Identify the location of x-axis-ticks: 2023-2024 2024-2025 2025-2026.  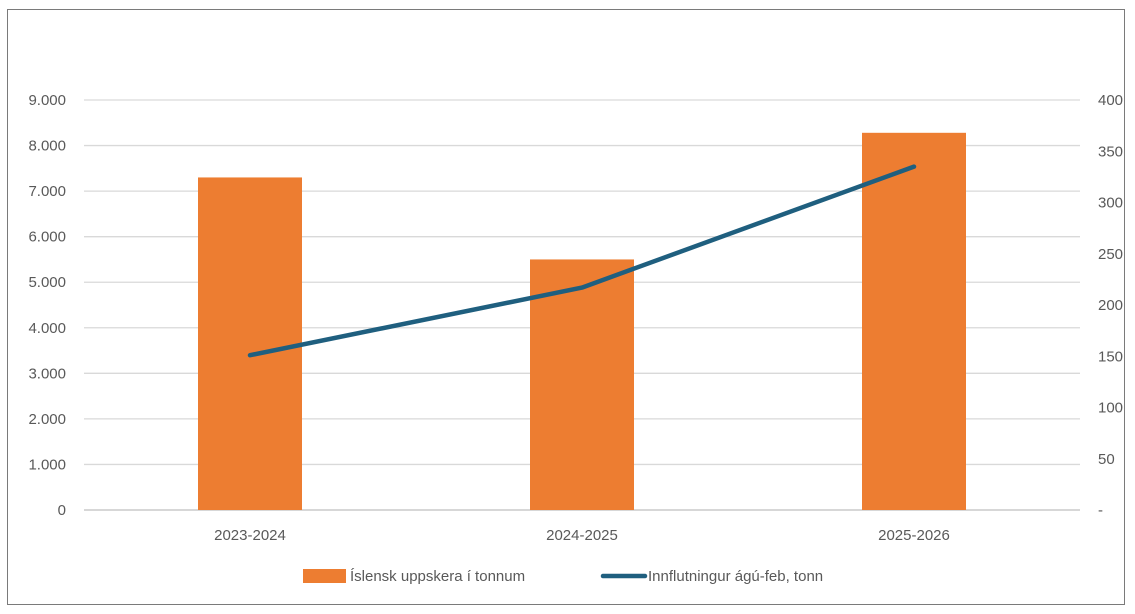
(582, 535).